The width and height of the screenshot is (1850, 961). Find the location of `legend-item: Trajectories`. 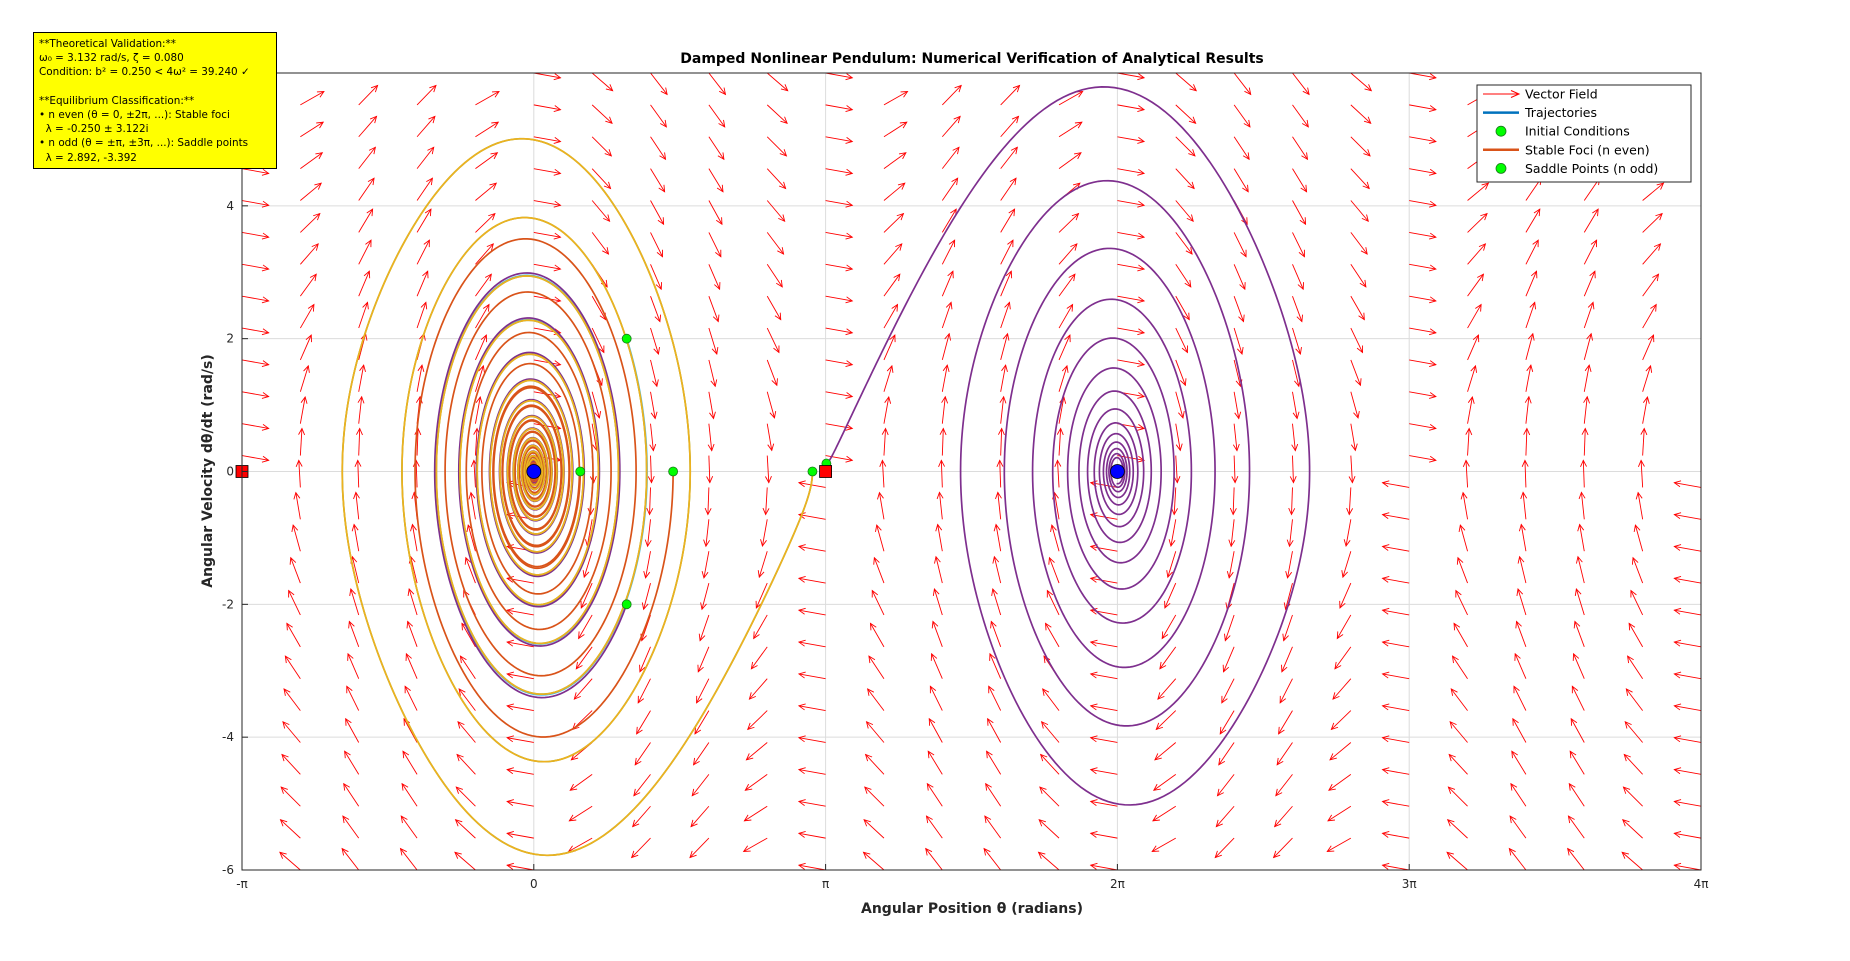

legend-item: Trajectories is located at coordinates (1540, 112).